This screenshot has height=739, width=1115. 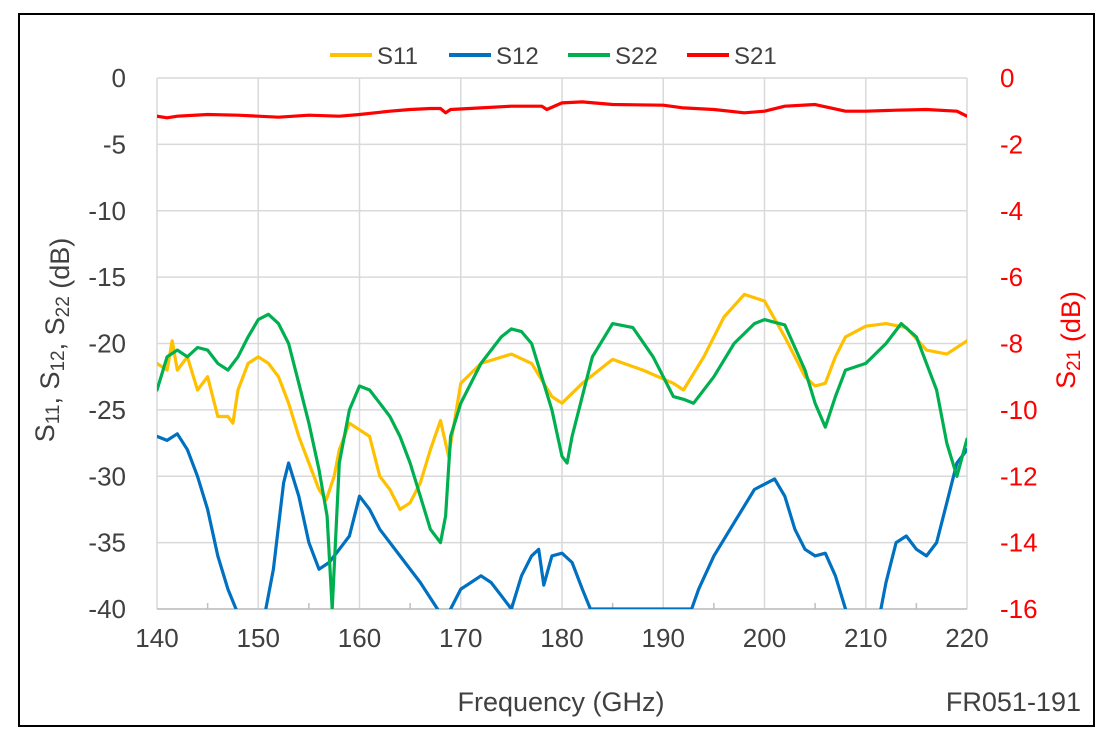 I want to click on legend: S11 S12 S22 S21, so click(x=553, y=56).